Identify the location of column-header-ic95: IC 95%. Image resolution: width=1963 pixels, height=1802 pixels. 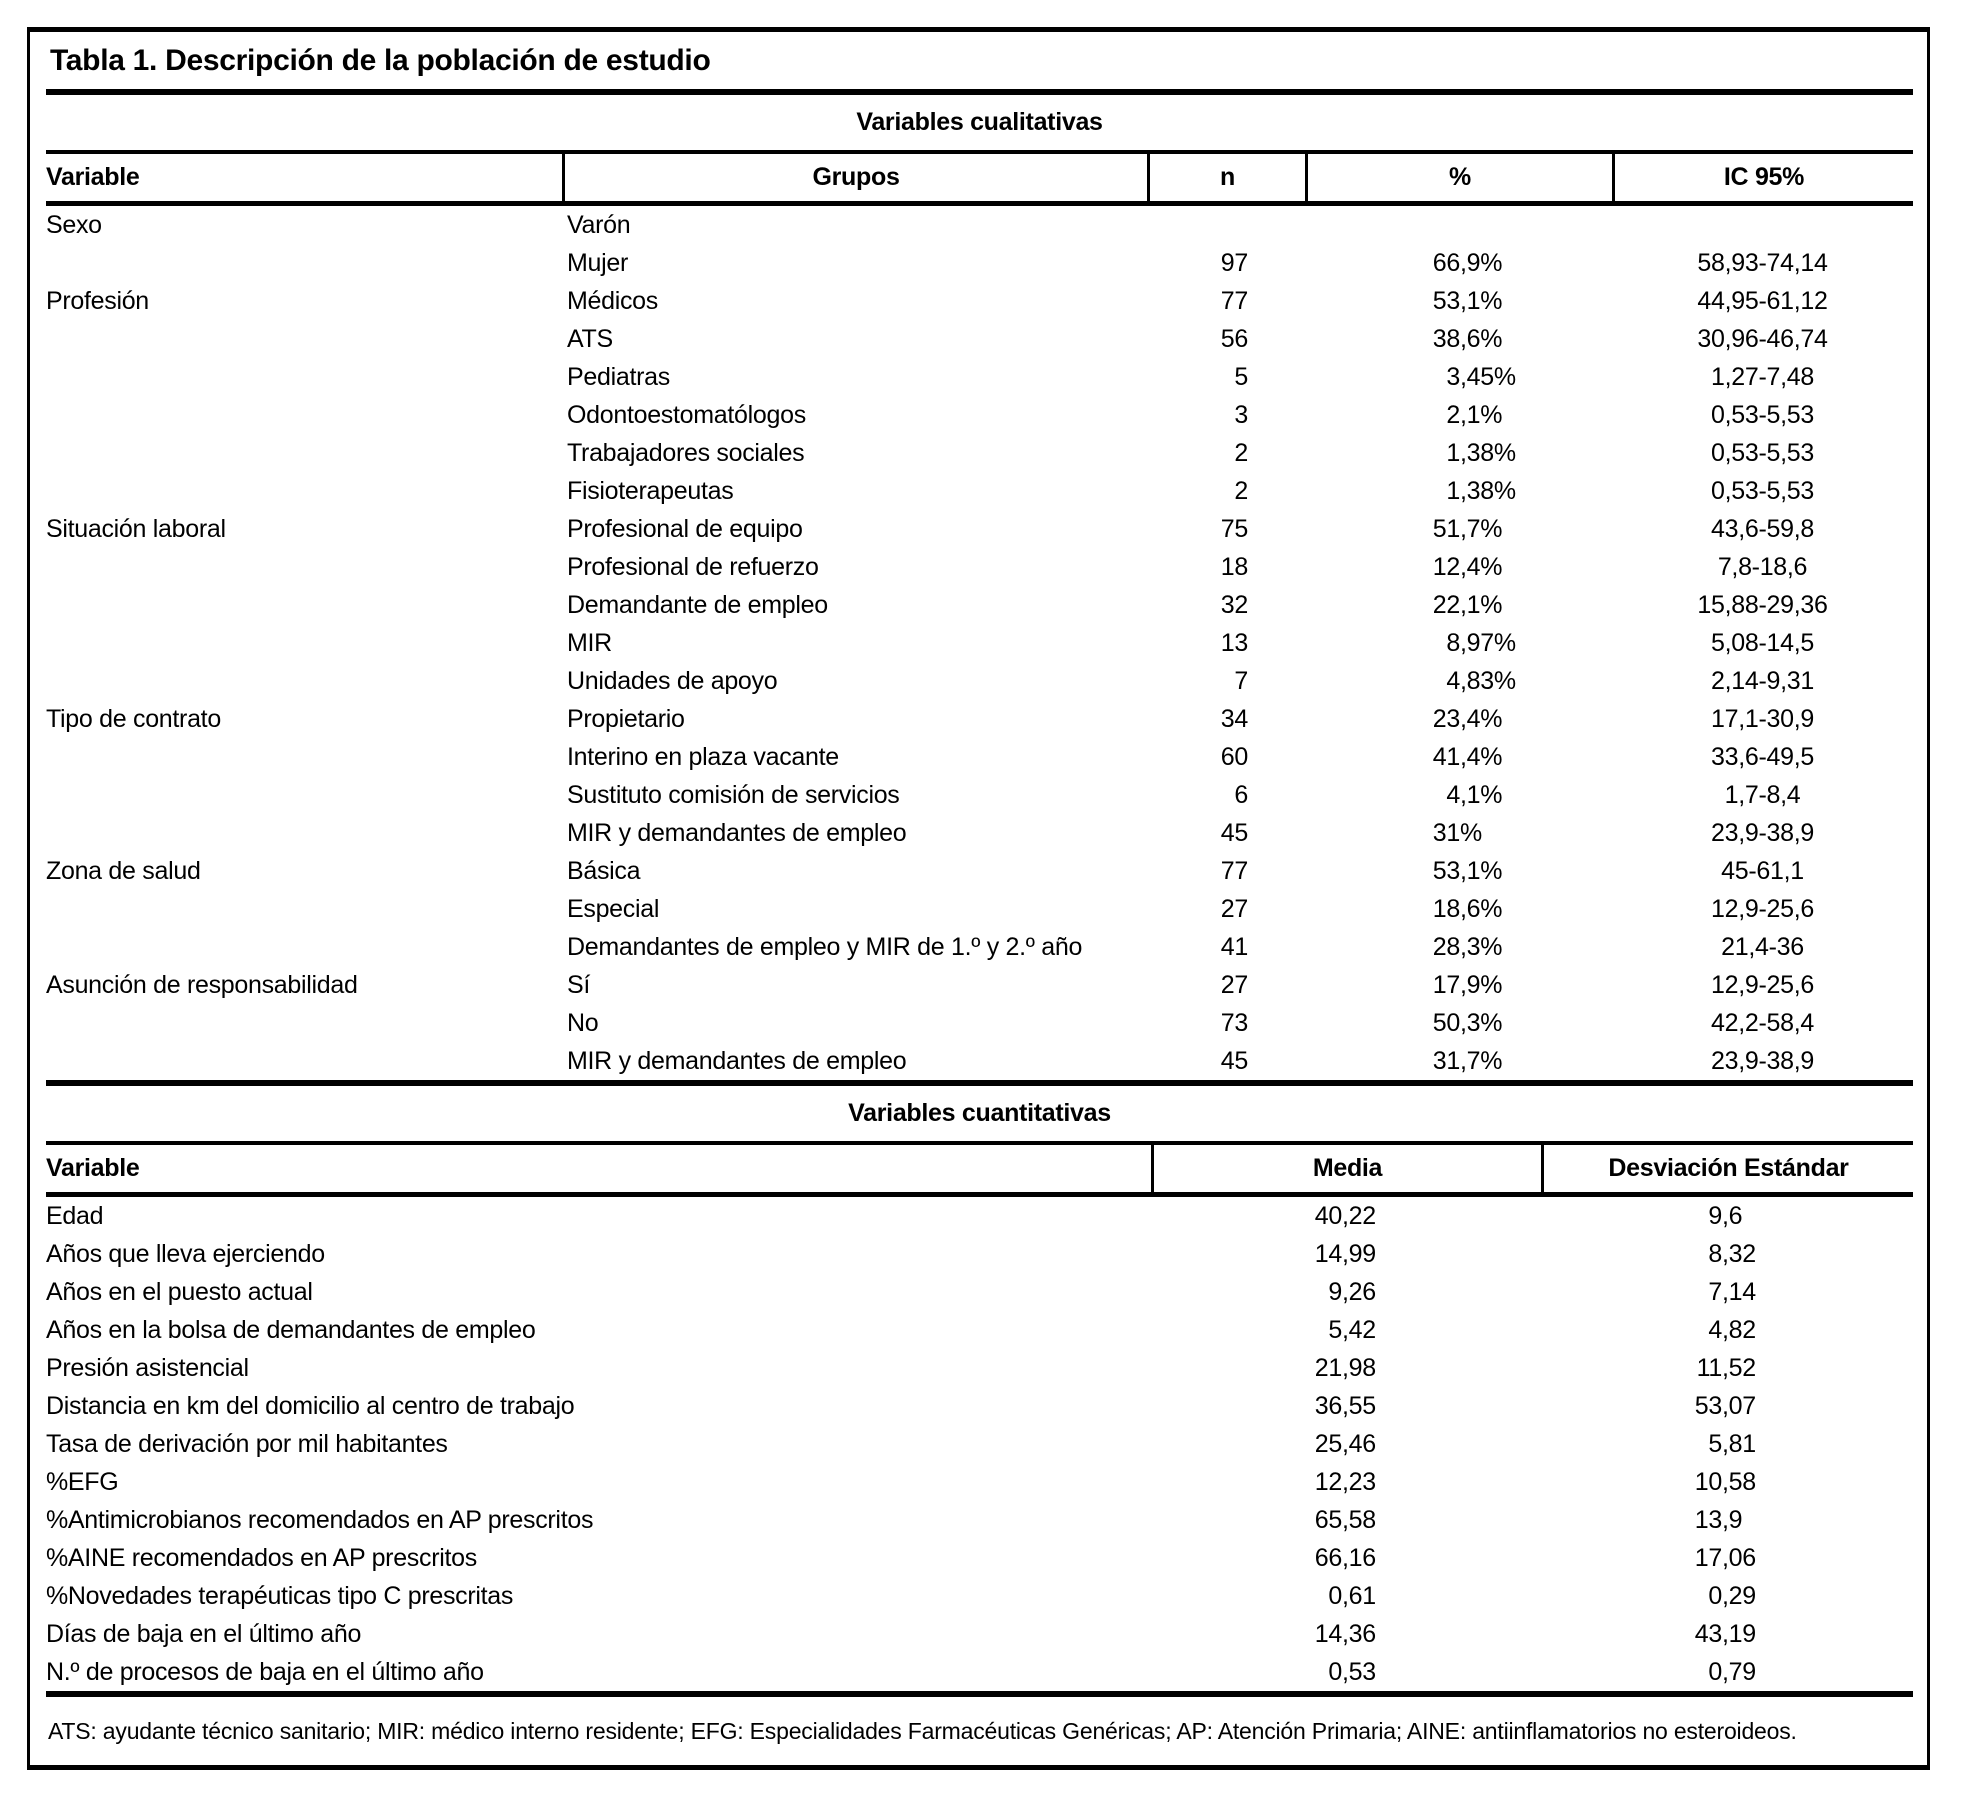
(1762, 177).